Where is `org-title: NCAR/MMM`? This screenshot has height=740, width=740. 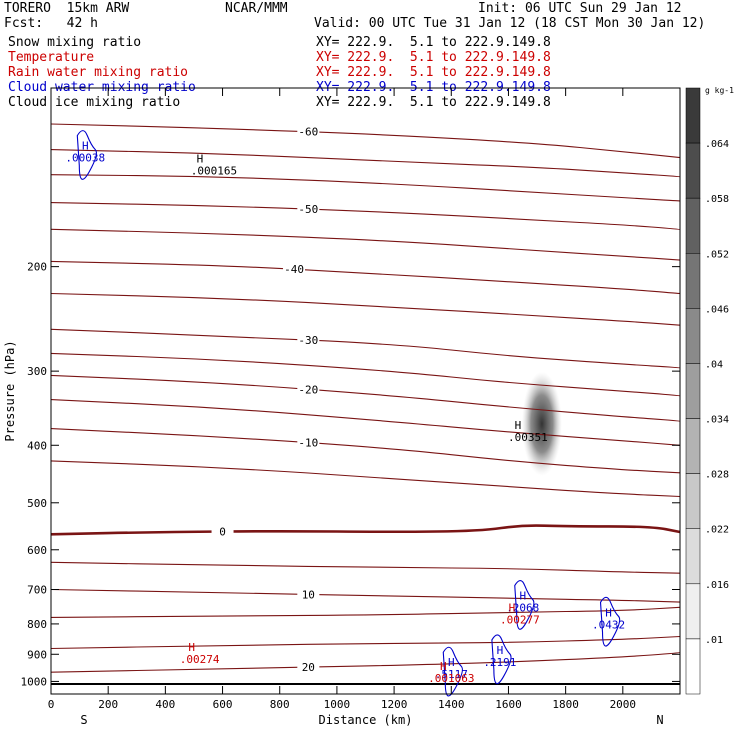
org-title: NCAR/MMM is located at coordinates (256, 8).